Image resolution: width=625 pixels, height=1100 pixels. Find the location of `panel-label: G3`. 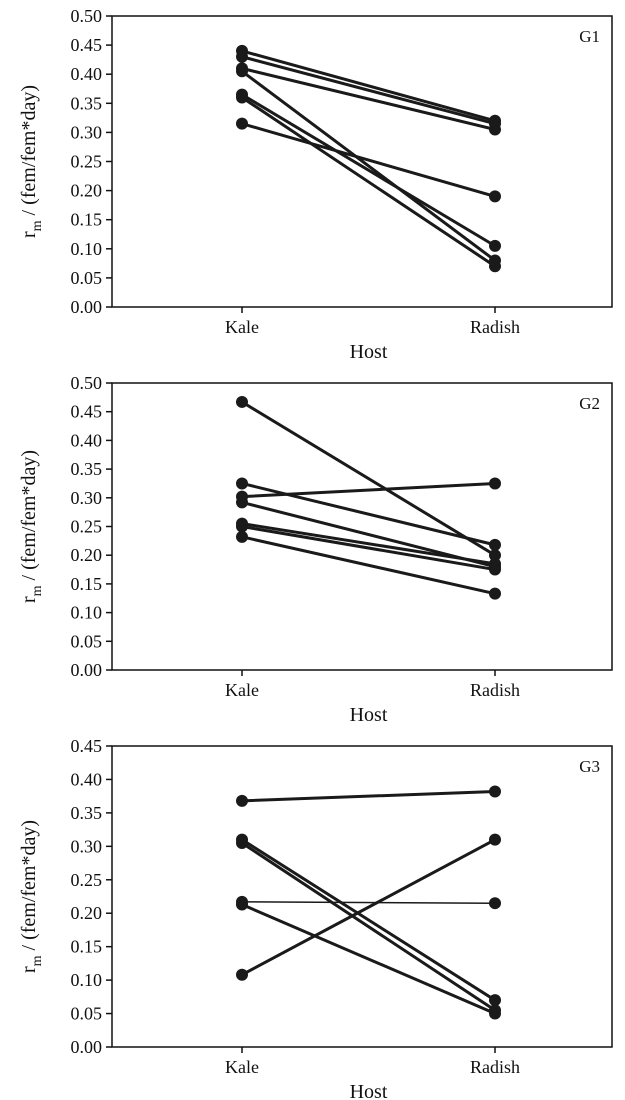

panel-label: G3 is located at coordinates (589, 766).